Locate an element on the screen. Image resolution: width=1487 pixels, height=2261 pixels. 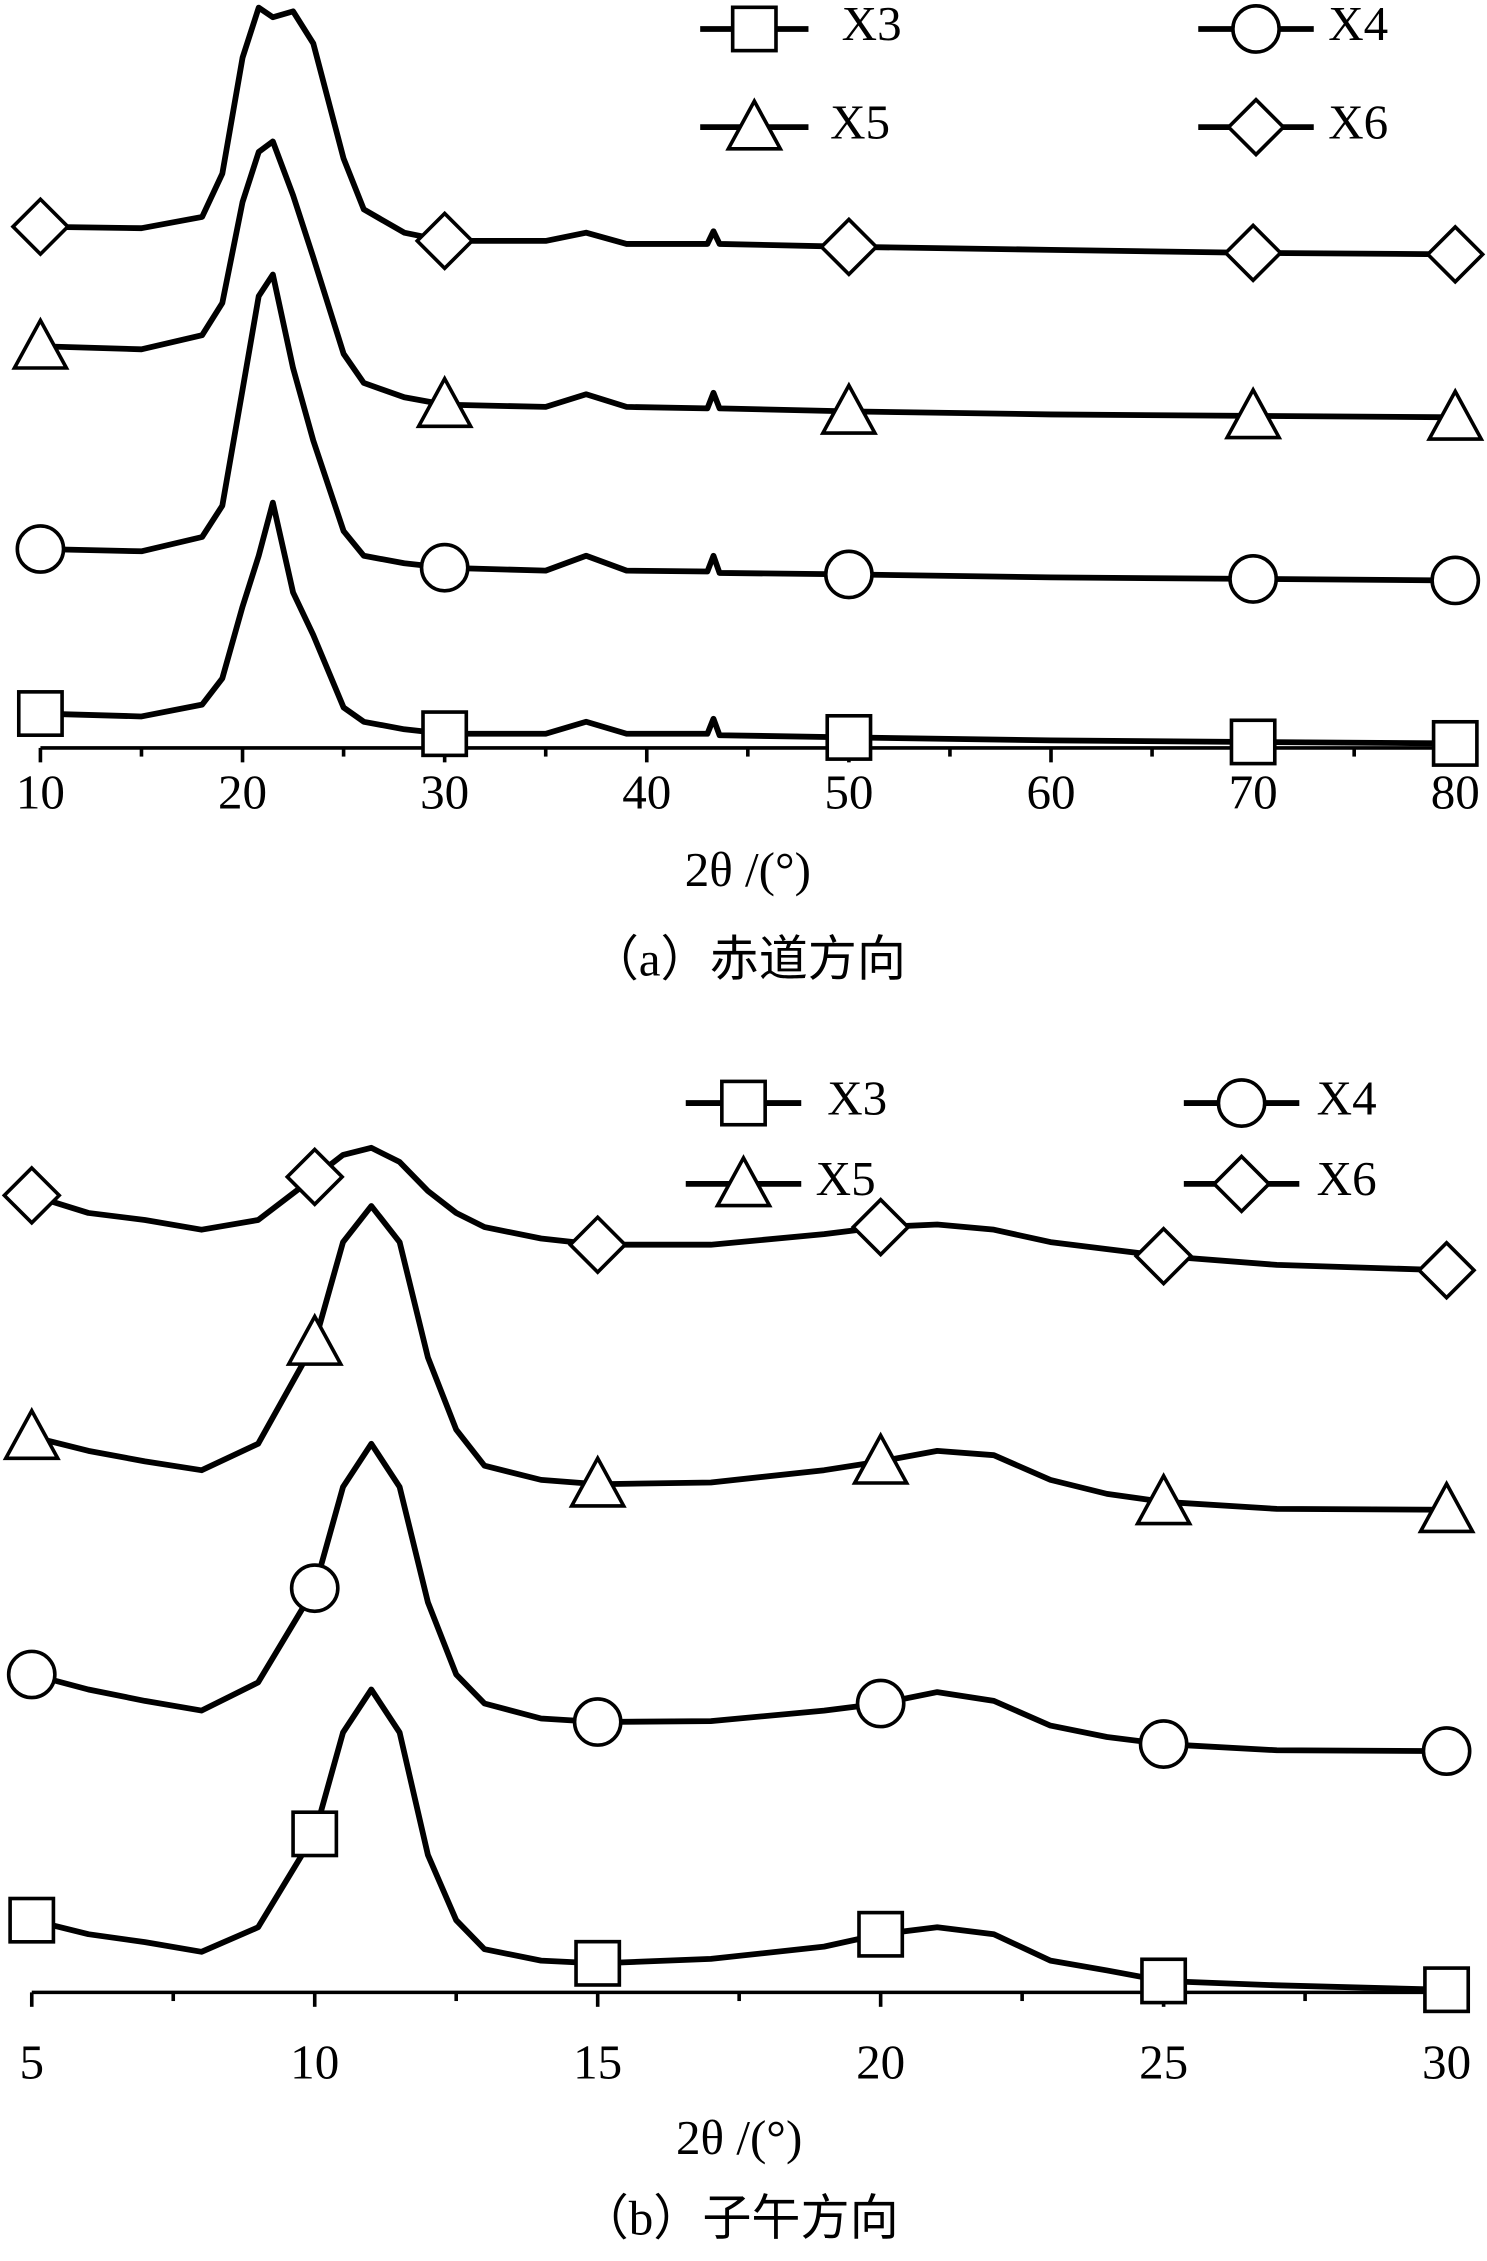
x-tick-label: 40 is located at coordinates (646, 791).